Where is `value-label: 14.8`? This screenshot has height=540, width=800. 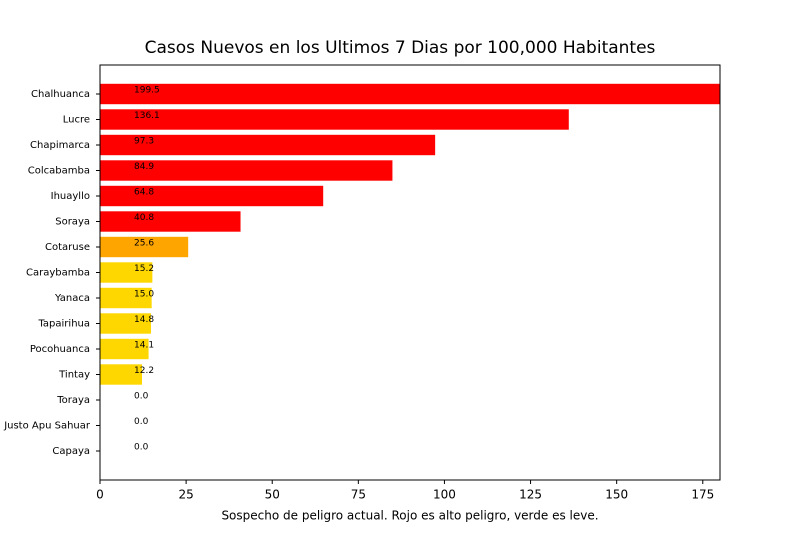 value-label: 14.8 is located at coordinates (144, 320).